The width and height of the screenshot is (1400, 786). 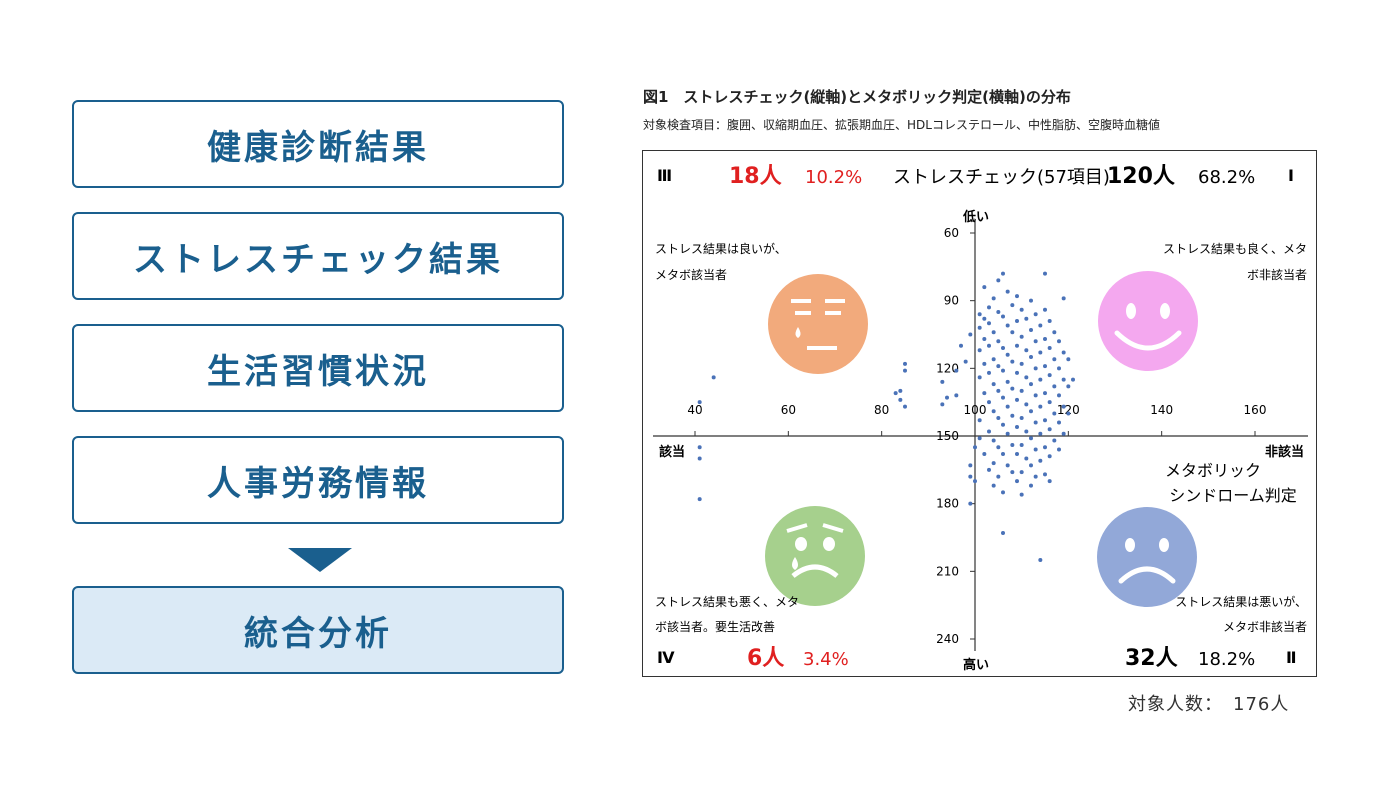 What do you see at coordinates (815, 556) in the screenshot?
I see `crying-face-icon` at bounding box center [815, 556].